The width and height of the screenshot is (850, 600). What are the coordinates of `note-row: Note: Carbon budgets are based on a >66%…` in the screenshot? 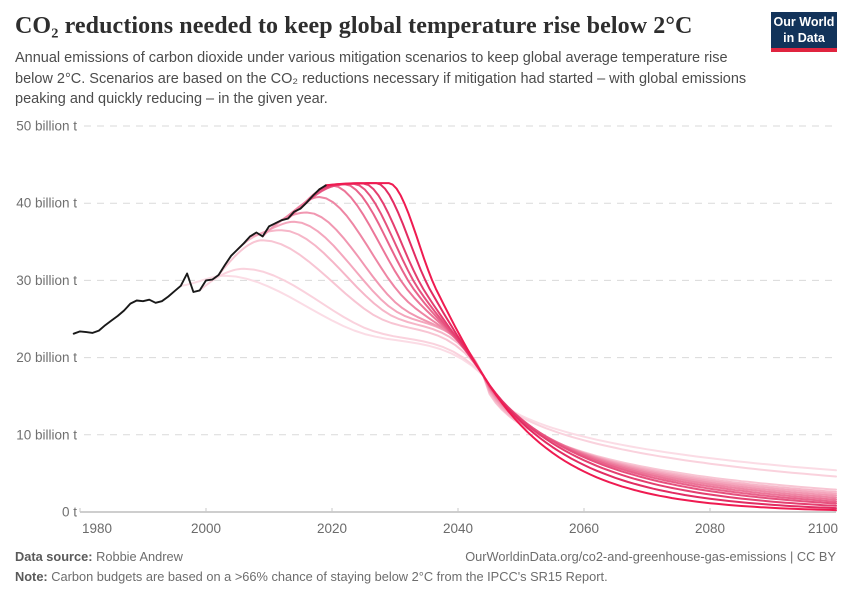 It's located at (425, 576).